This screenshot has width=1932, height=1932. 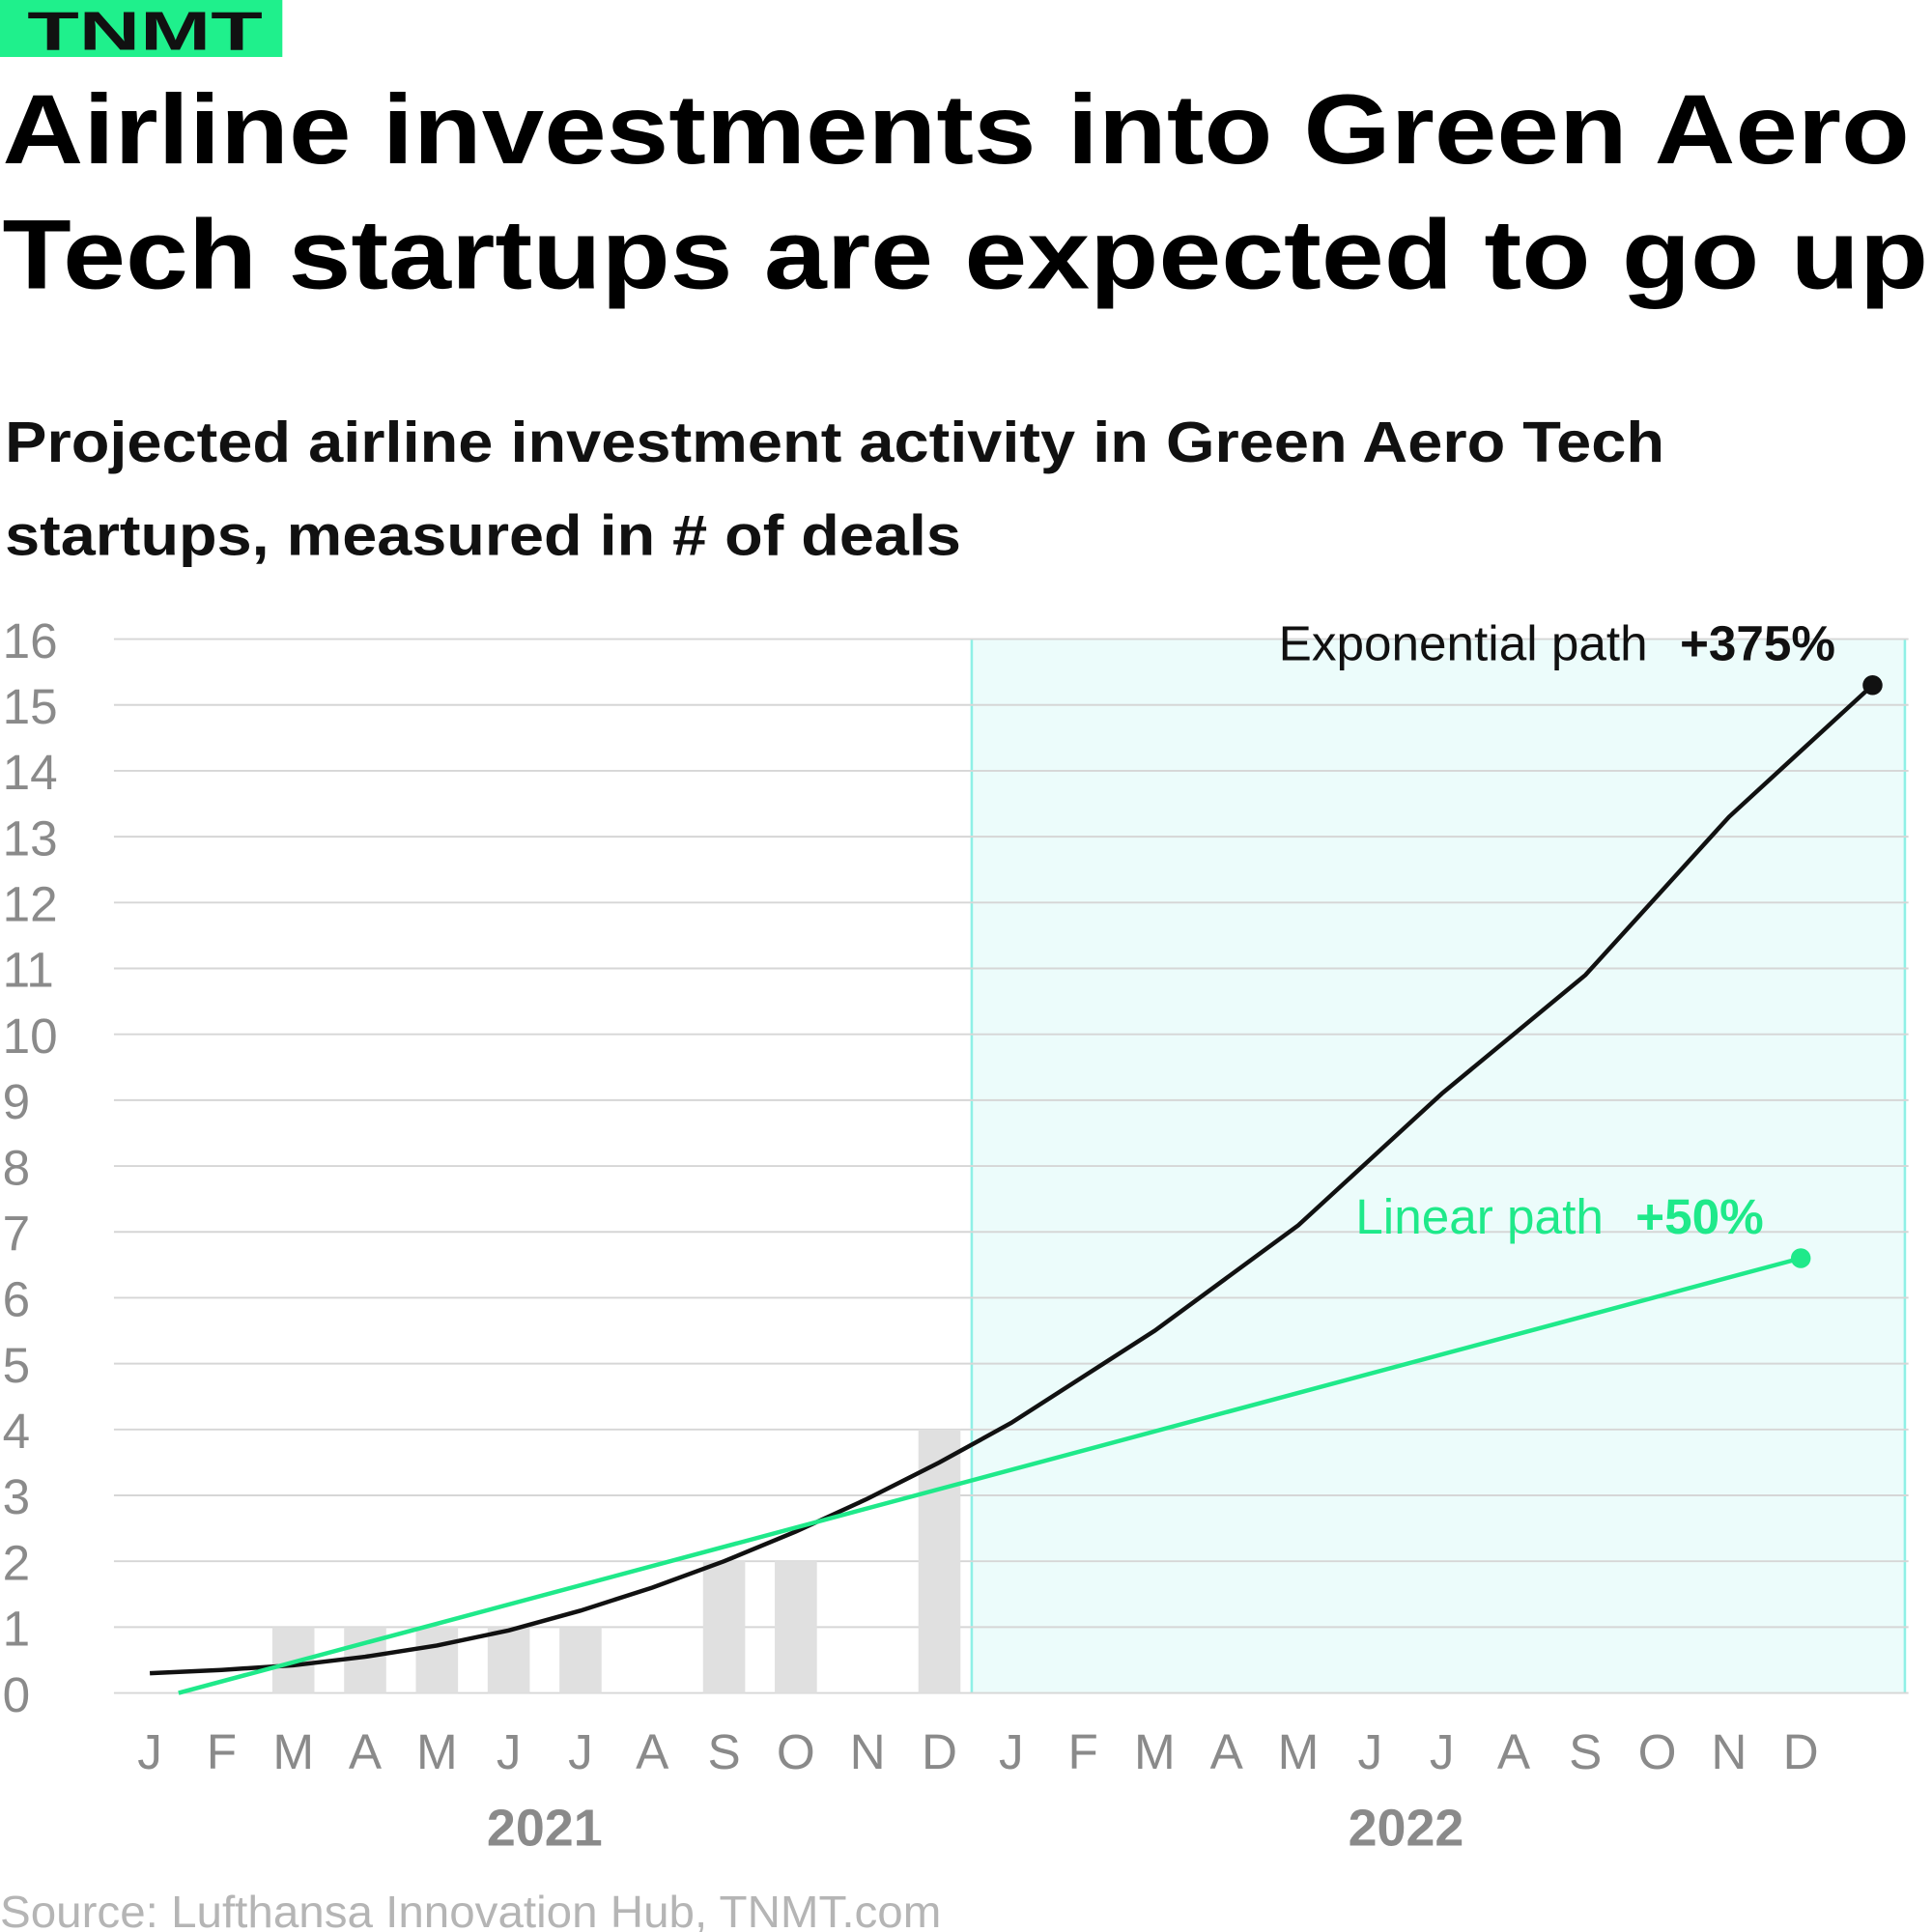 I want to click on y-tick-label: 9, so click(x=17, y=1101).